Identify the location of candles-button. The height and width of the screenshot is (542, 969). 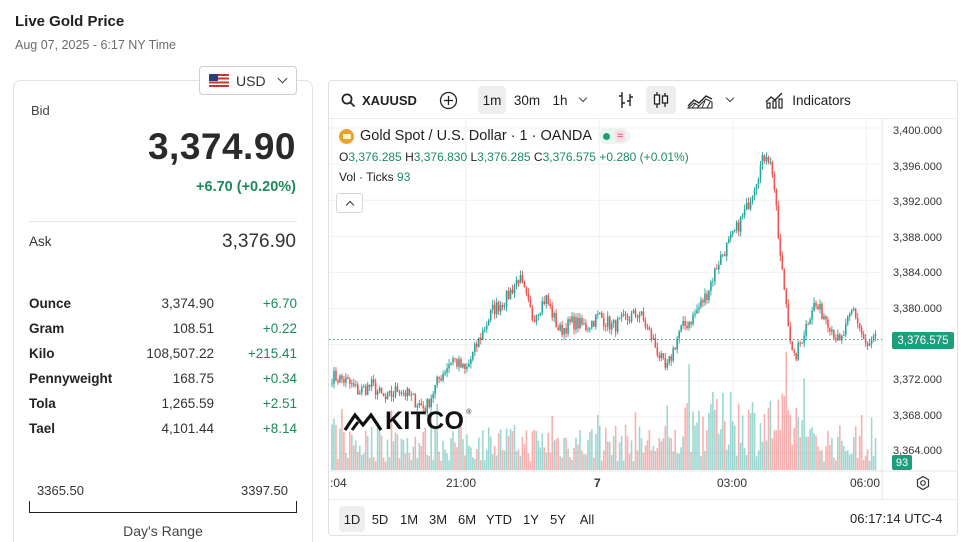
(661, 100).